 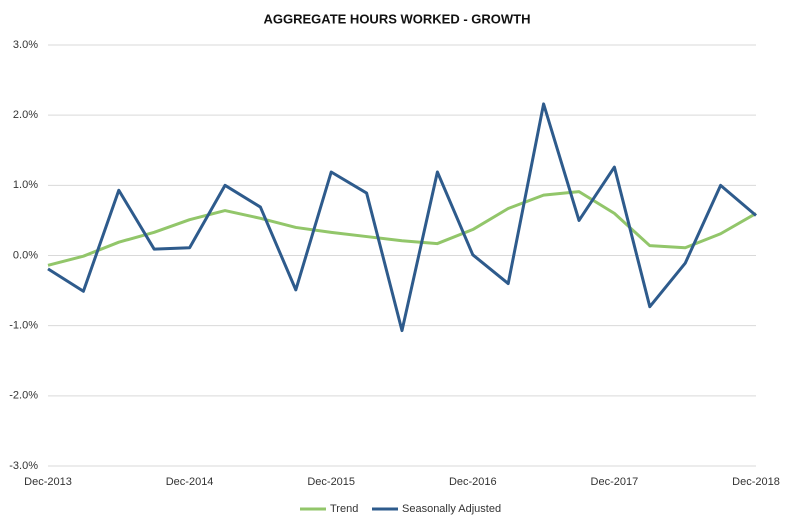 What do you see at coordinates (190, 482) in the screenshot?
I see `x-tick-label: Dec-2014` at bounding box center [190, 482].